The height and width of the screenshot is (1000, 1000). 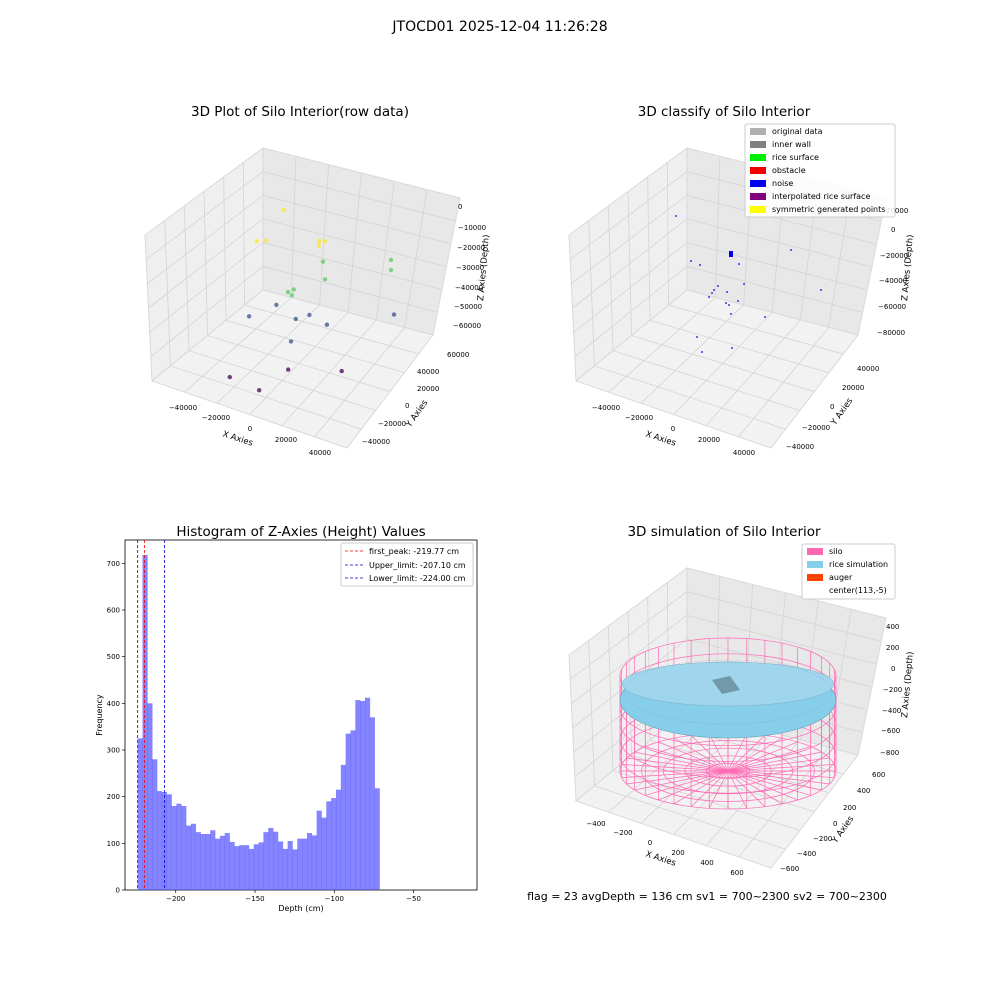 What do you see at coordinates (417, 565) in the screenshot?
I see `legend-label-upper-limit: Upper_limit: -207.10 cm` at bounding box center [417, 565].